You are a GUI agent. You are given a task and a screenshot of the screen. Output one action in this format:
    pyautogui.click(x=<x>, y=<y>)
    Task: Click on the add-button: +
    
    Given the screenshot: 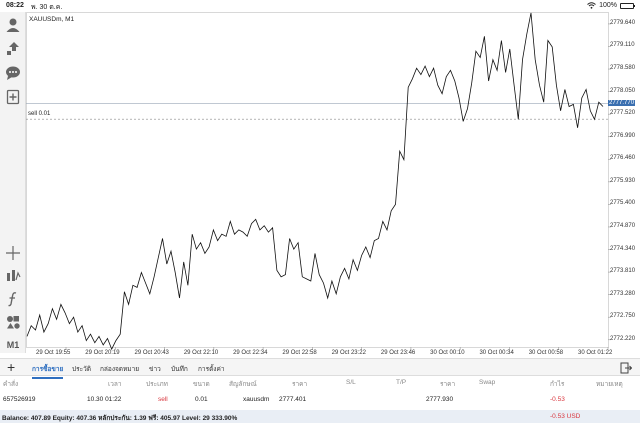 What is the action you would take?
    pyautogui.click(x=11, y=367)
    